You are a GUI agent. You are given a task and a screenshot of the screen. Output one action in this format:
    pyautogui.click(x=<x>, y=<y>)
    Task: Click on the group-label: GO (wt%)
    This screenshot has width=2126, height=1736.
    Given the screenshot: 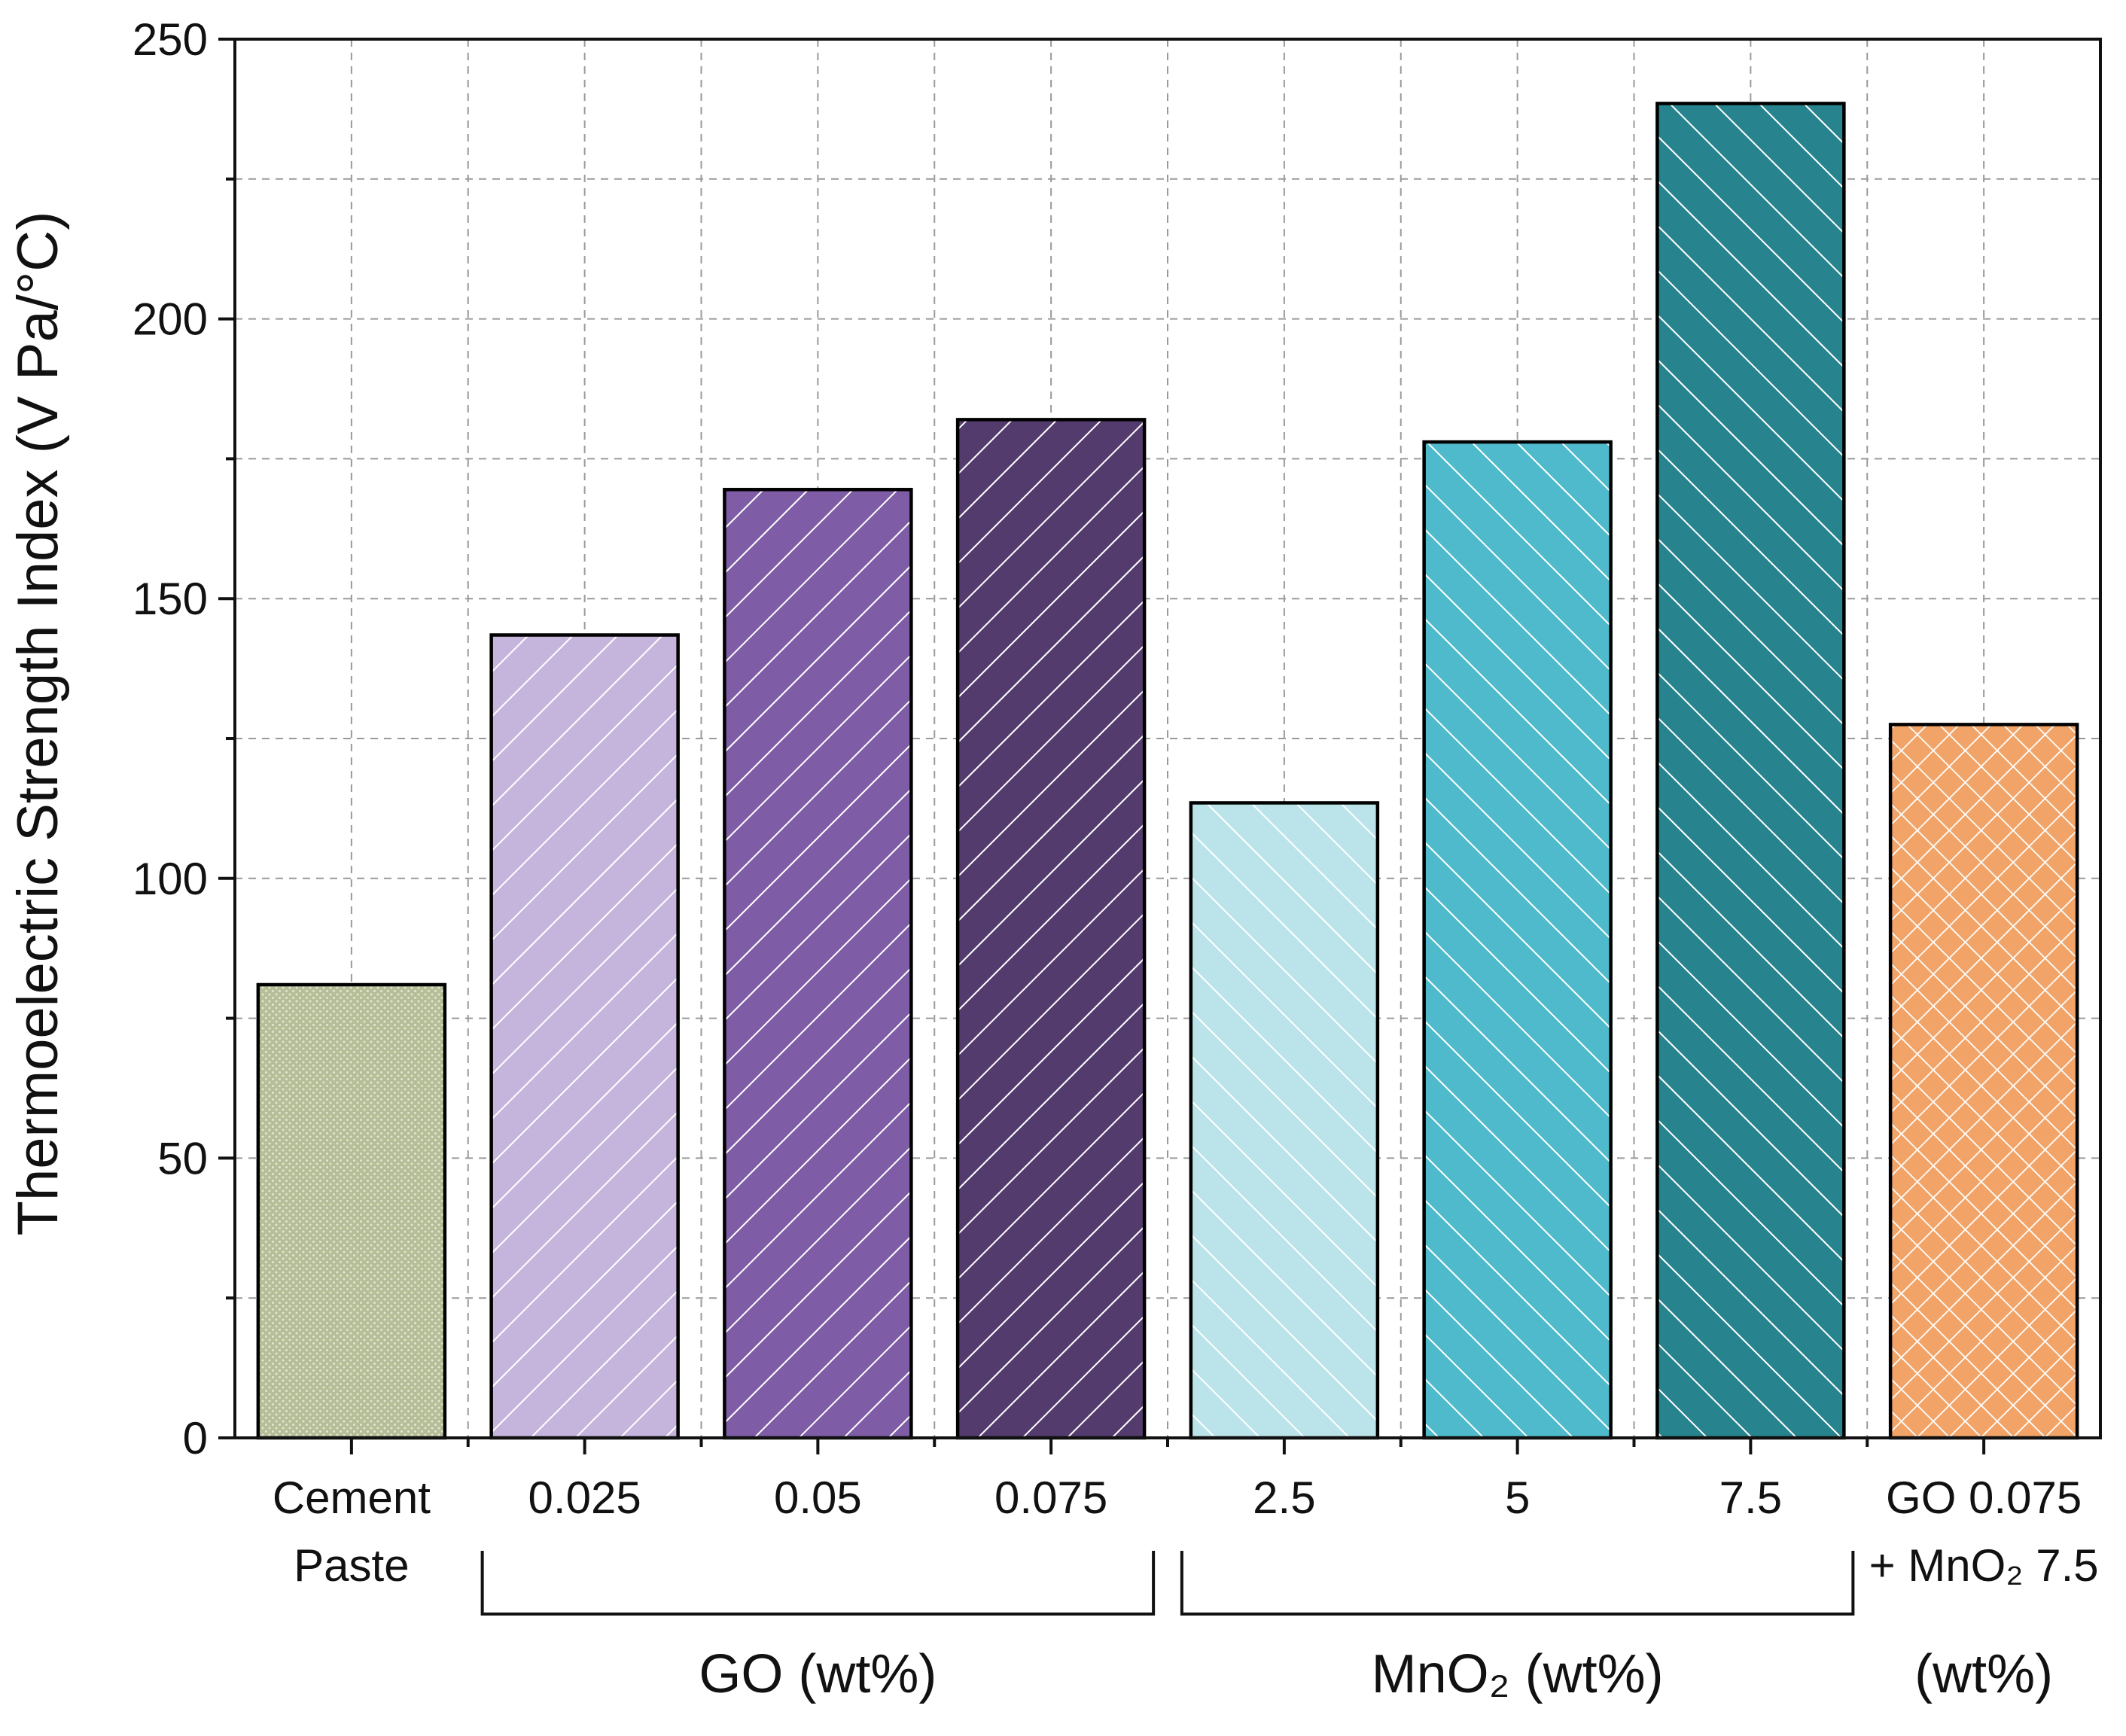 What is the action you would take?
    pyautogui.click(x=818, y=1674)
    